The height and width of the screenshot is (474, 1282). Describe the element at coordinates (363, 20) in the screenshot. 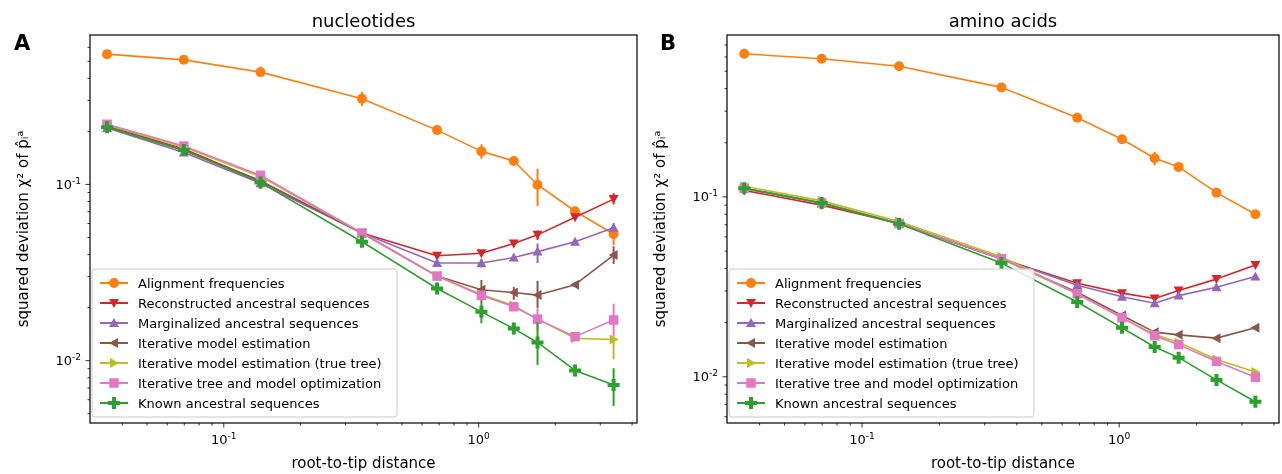

I see `chart-title: nucleotides` at that location.